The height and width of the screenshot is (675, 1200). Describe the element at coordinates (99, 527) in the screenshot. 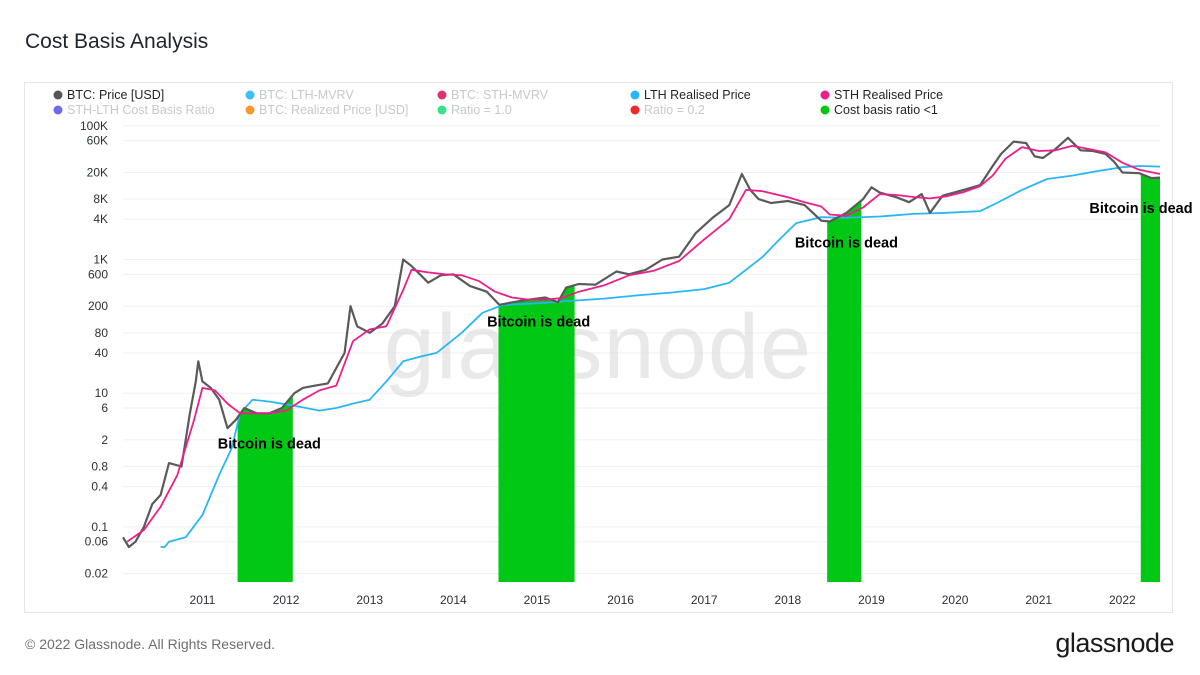

I see `y-tick-label: 0.1` at that location.